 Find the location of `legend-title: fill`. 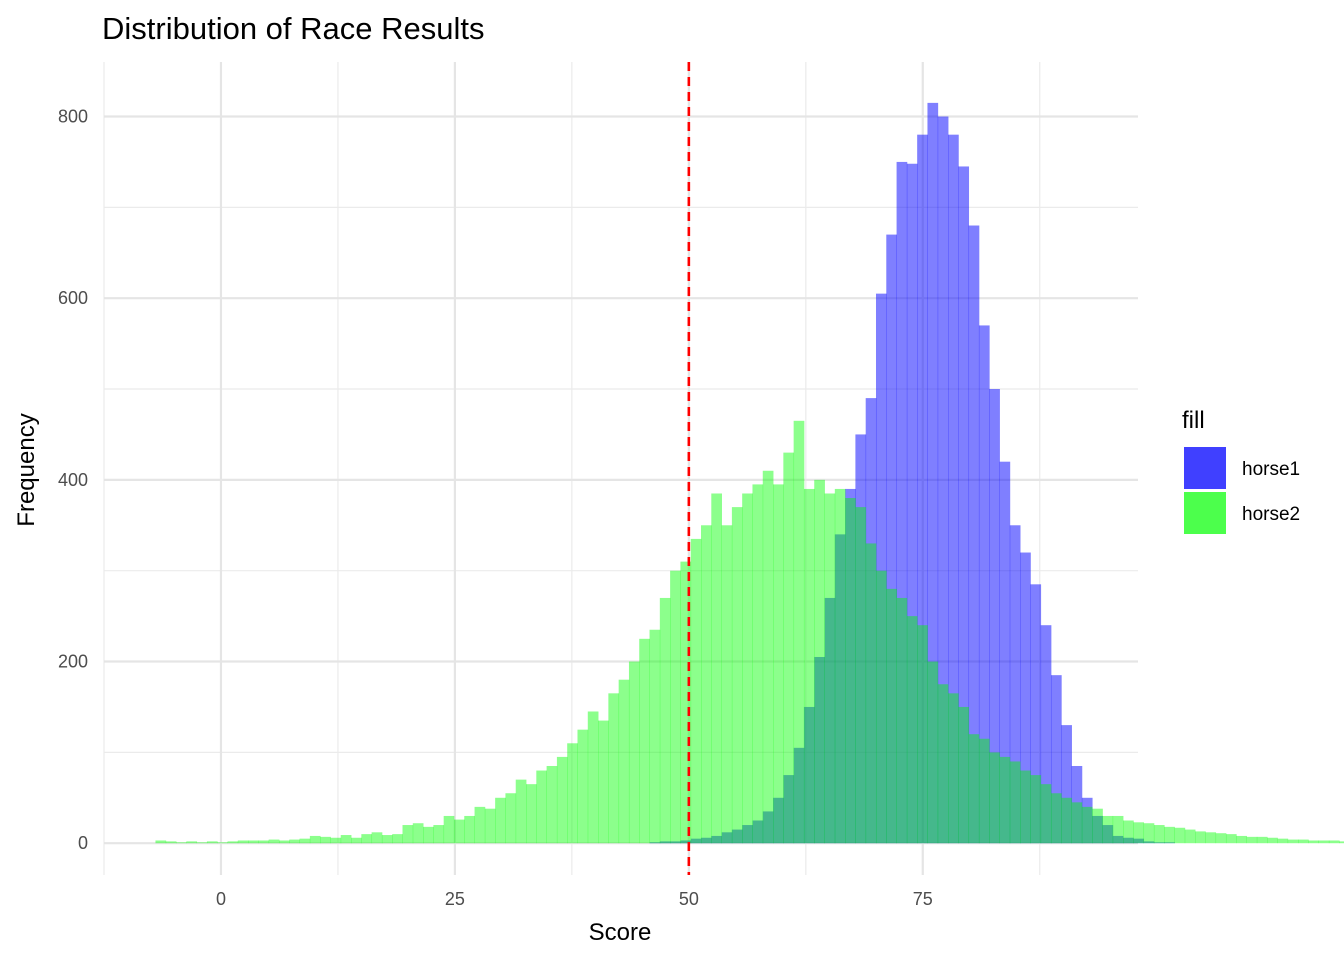

legend-title: fill is located at coordinates (1193, 420).